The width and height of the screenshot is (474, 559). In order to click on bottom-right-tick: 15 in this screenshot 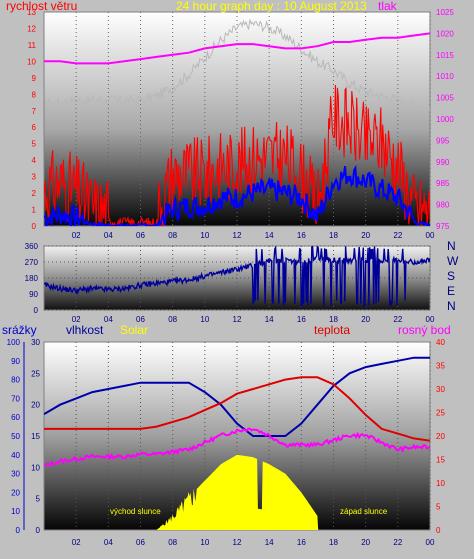, I will do `click(440, 460)`.